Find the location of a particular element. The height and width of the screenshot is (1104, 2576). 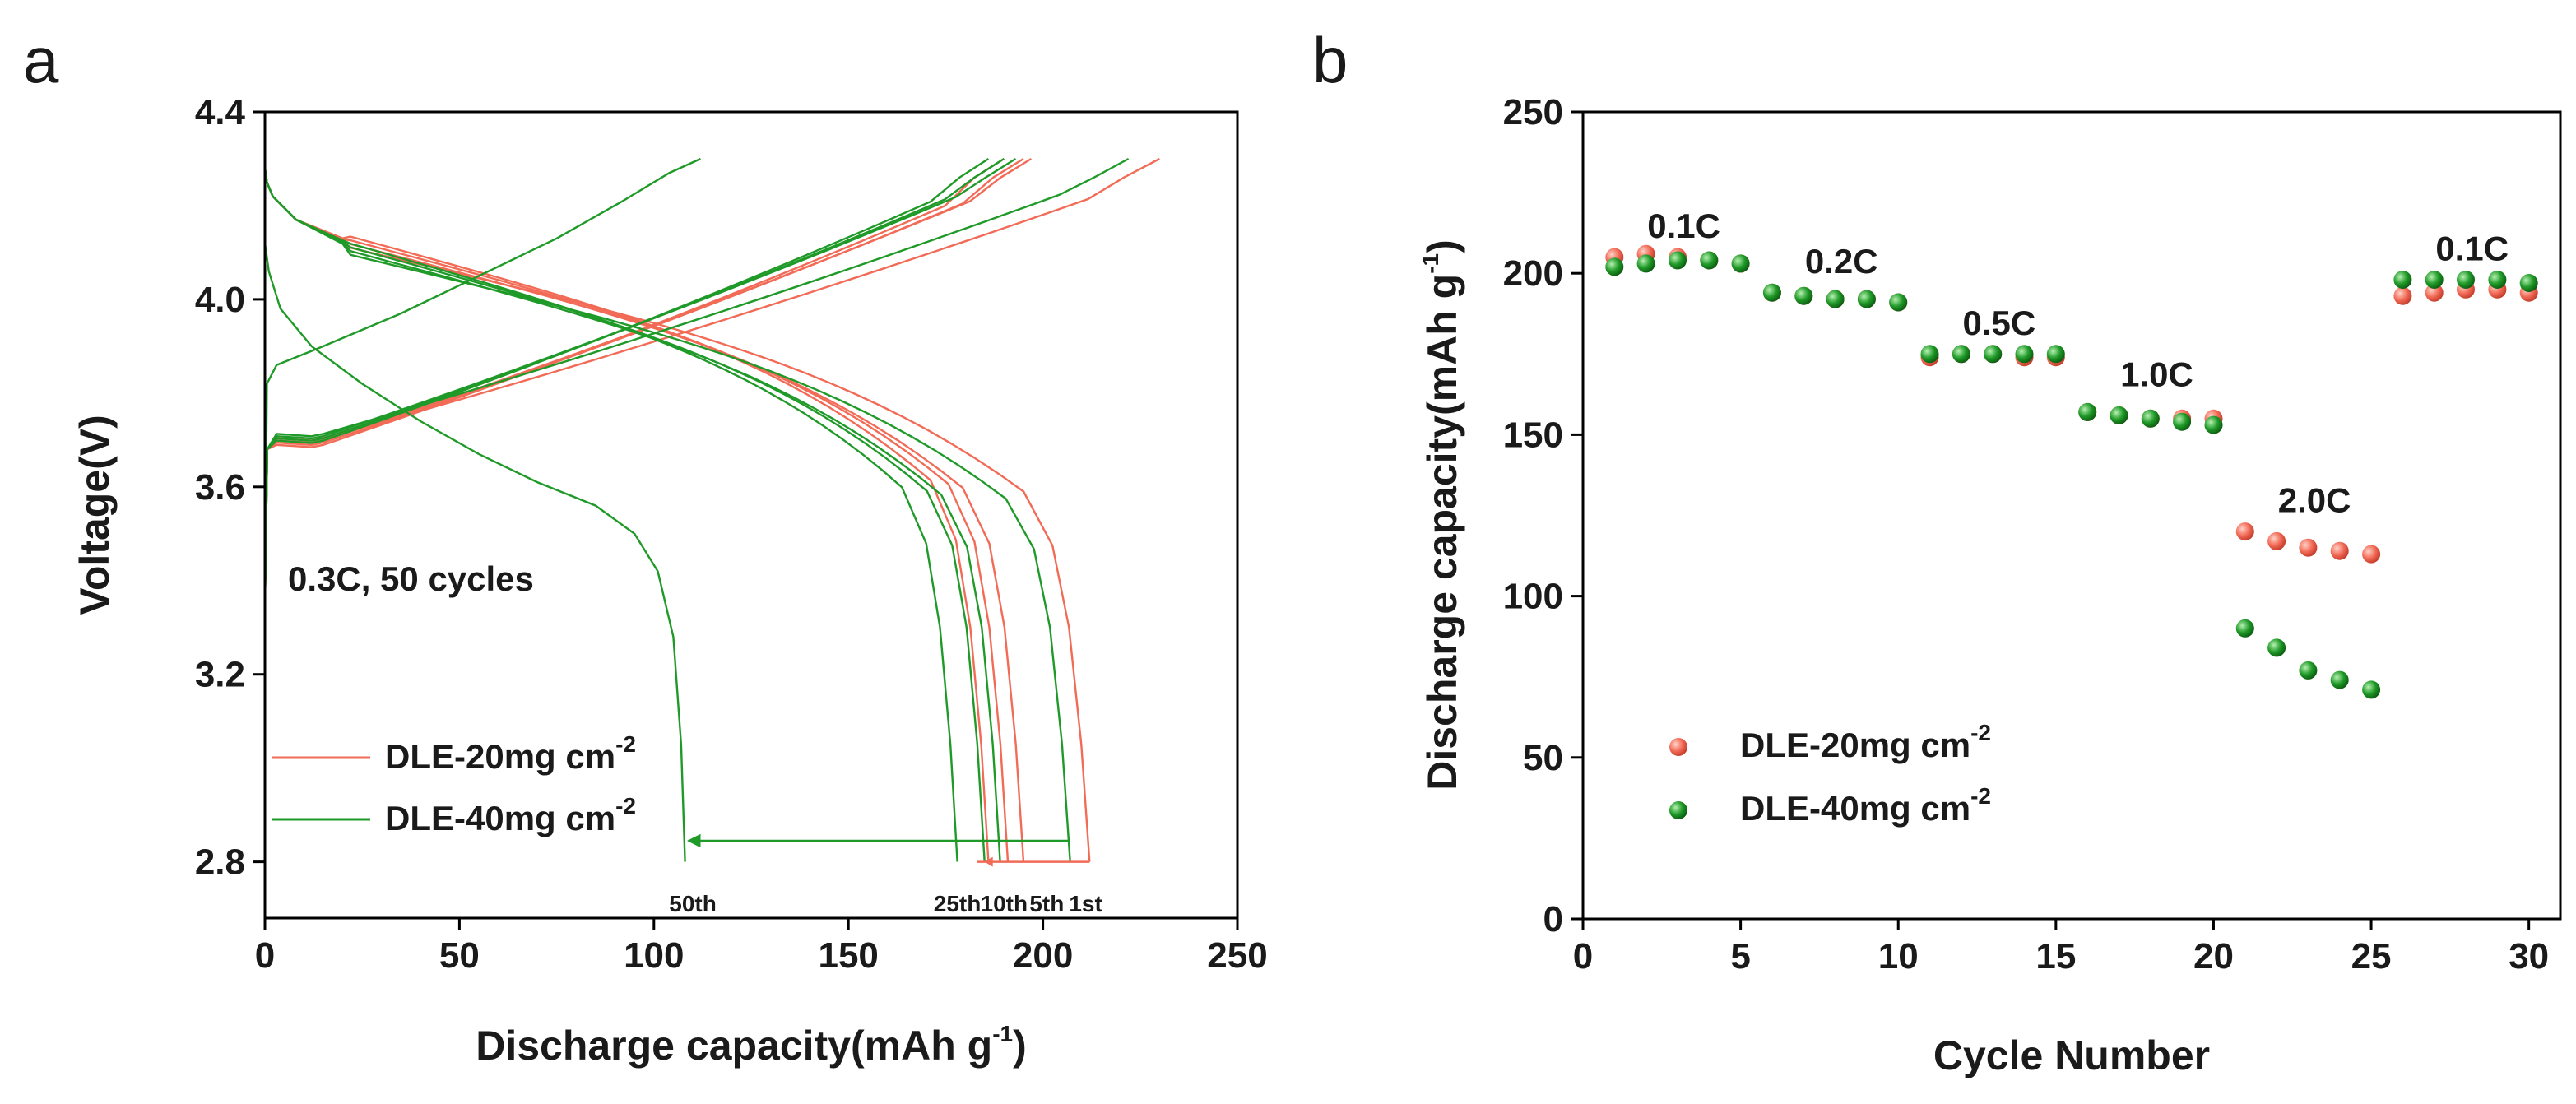

b-y-tick-label: 50 is located at coordinates (1543, 758).